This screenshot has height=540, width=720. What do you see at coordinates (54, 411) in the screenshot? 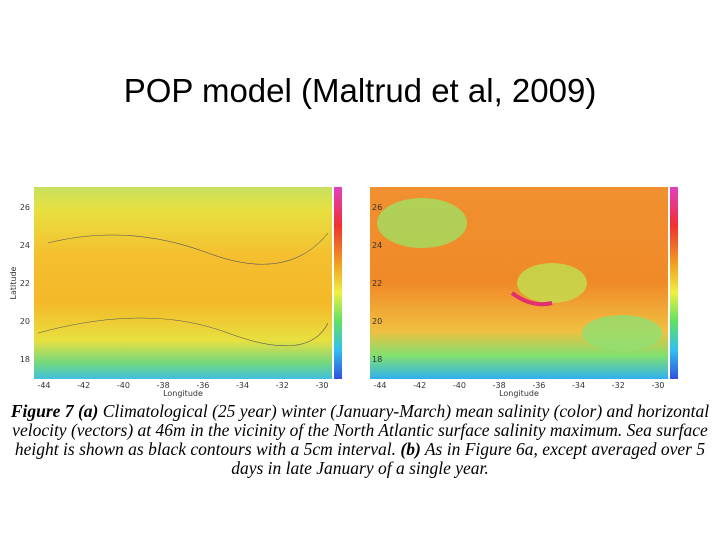
I see `caption-text: Figure 7 (a)` at bounding box center [54, 411].